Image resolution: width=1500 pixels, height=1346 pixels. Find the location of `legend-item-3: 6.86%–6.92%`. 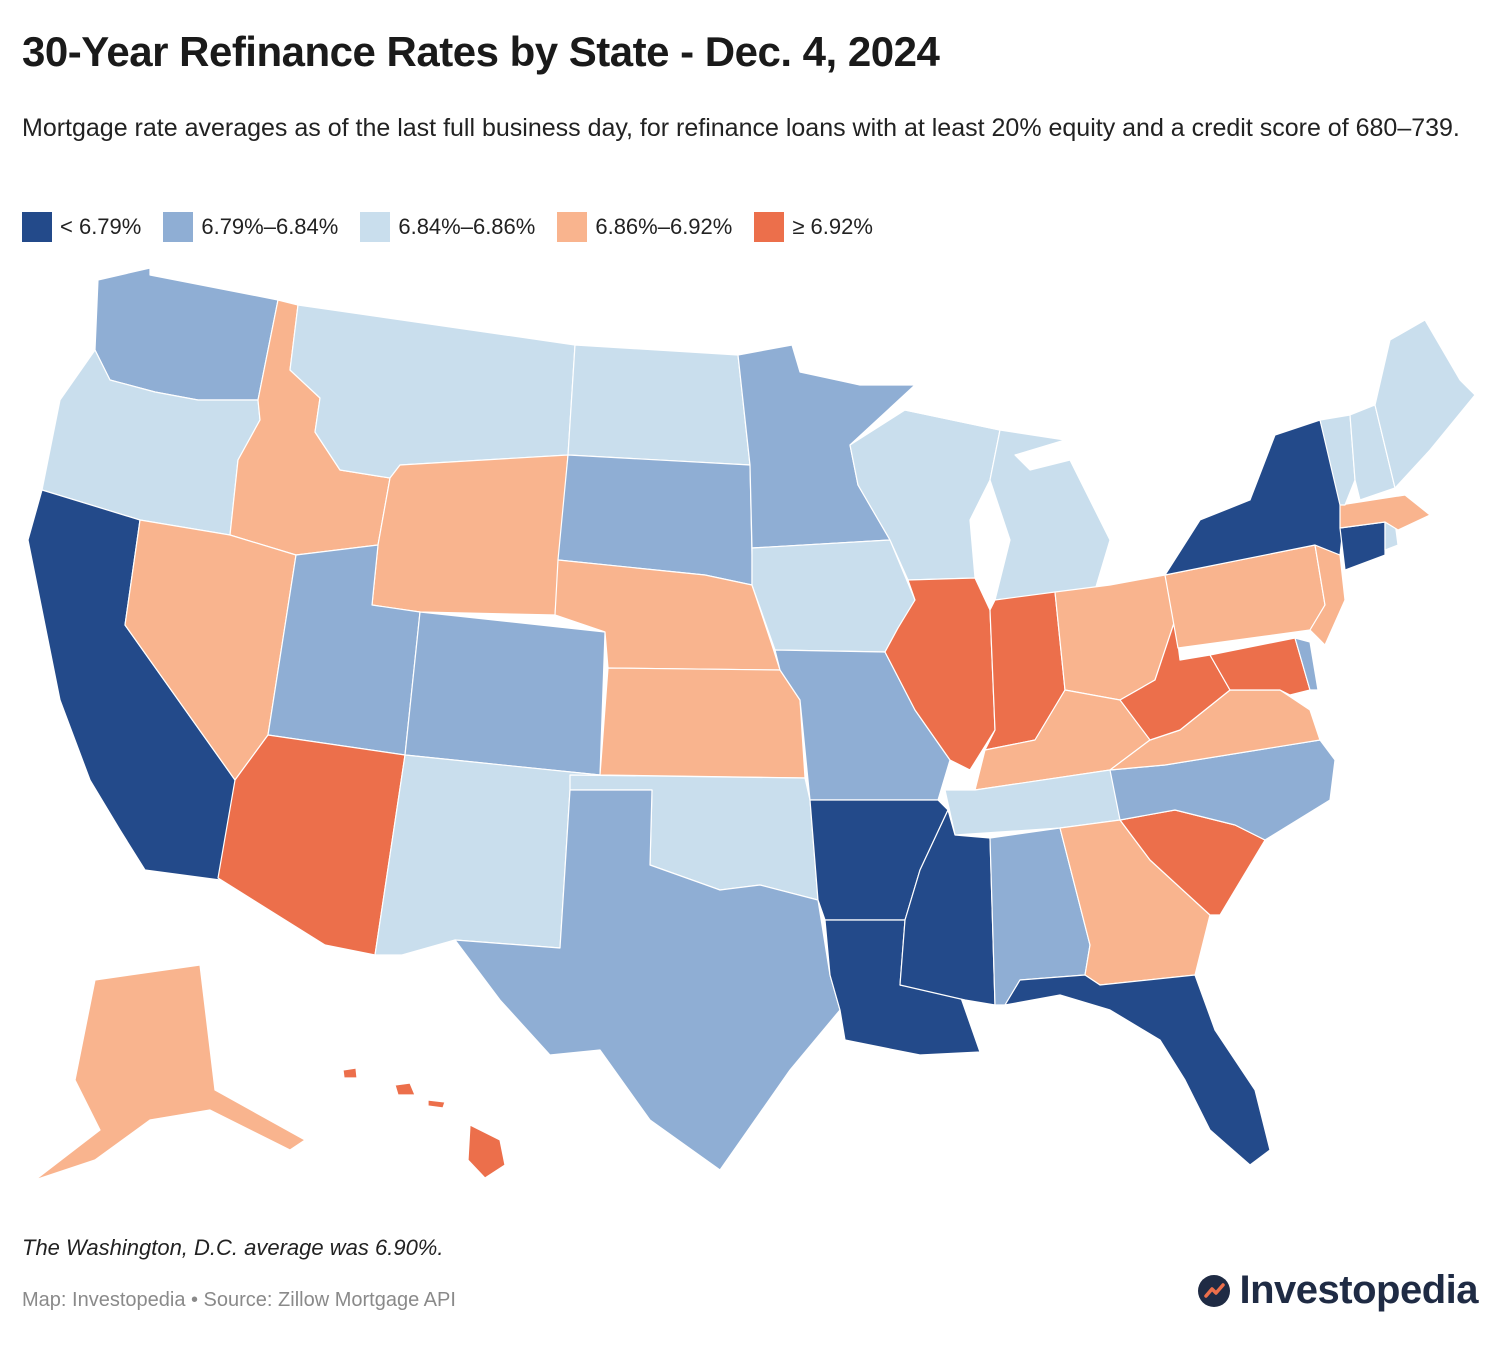

legend-item-3: 6.86%–6.92% is located at coordinates (644, 227).